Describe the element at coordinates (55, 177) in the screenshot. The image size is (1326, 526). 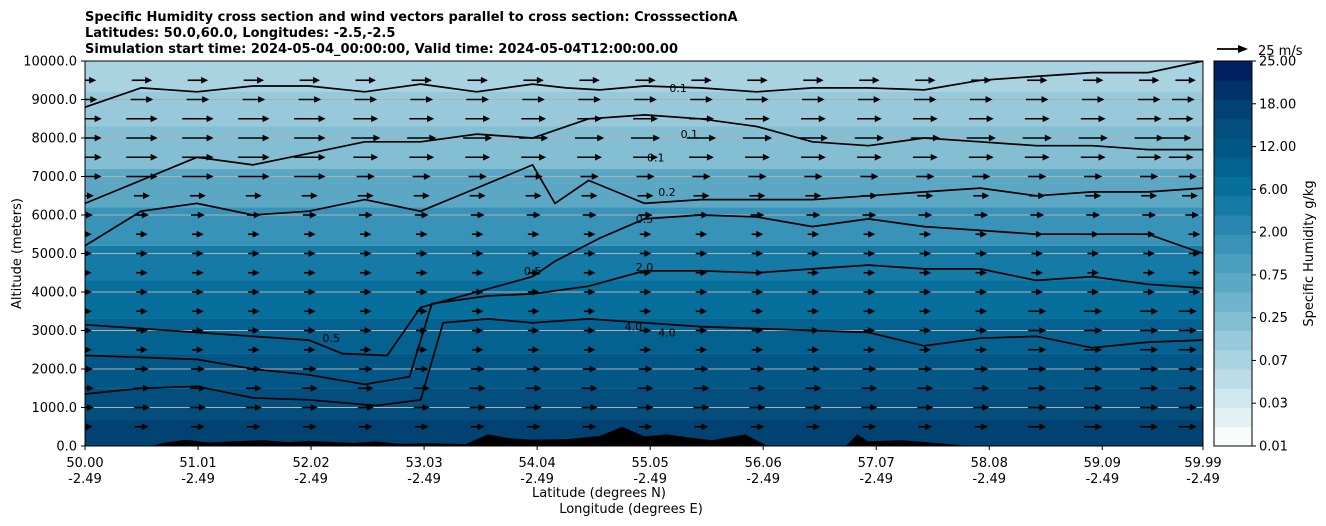
I see `y-tick-label-7: 7000.0` at that location.